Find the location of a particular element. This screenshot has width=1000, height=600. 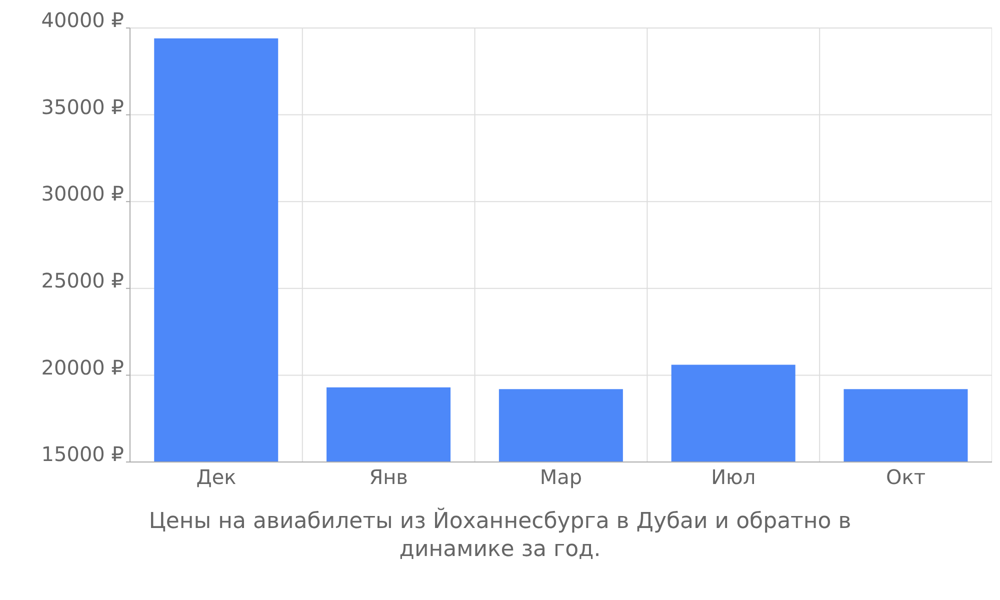

y-tick-label: 15000 ₽ is located at coordinates (82, 454).